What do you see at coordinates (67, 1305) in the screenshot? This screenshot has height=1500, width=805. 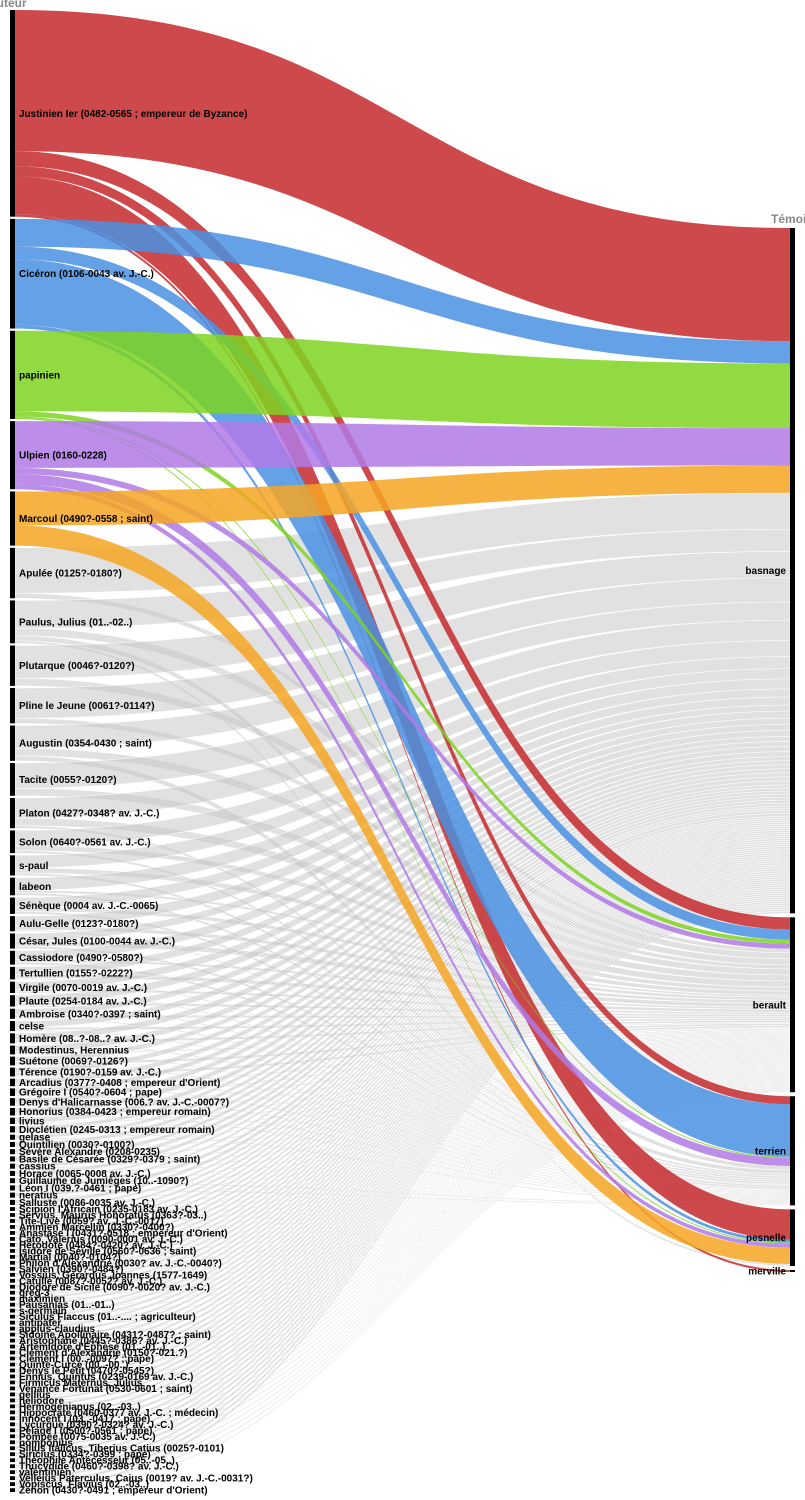 I see `source-label: Pausanias (01..-01..)` at bounding box center [67, 1305].